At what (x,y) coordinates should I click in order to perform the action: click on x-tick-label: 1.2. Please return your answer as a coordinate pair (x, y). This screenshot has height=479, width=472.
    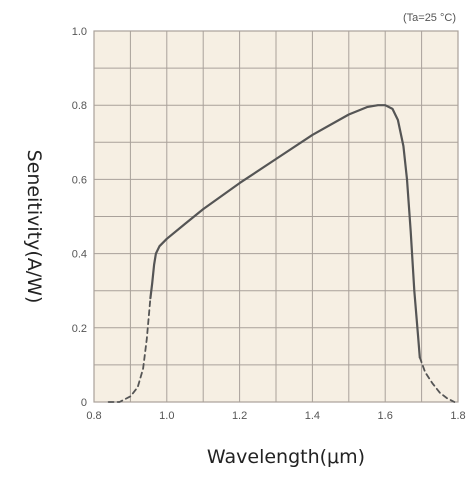
    Looking at the image, I should click on (239, 416).